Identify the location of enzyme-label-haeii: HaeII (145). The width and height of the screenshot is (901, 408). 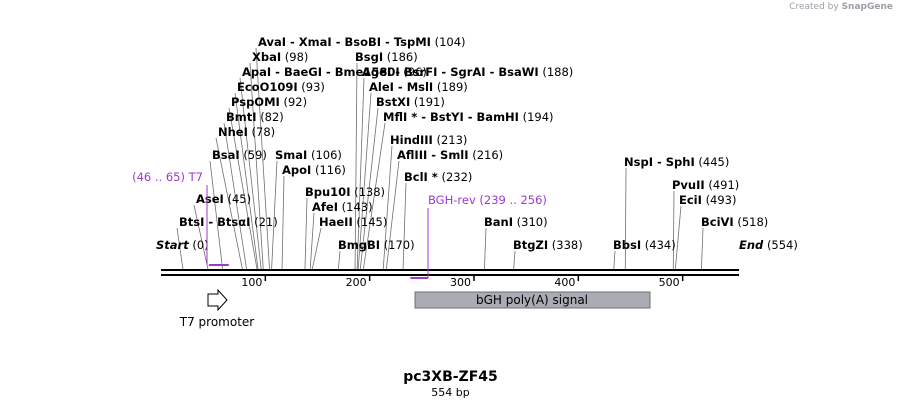
(353, 222).